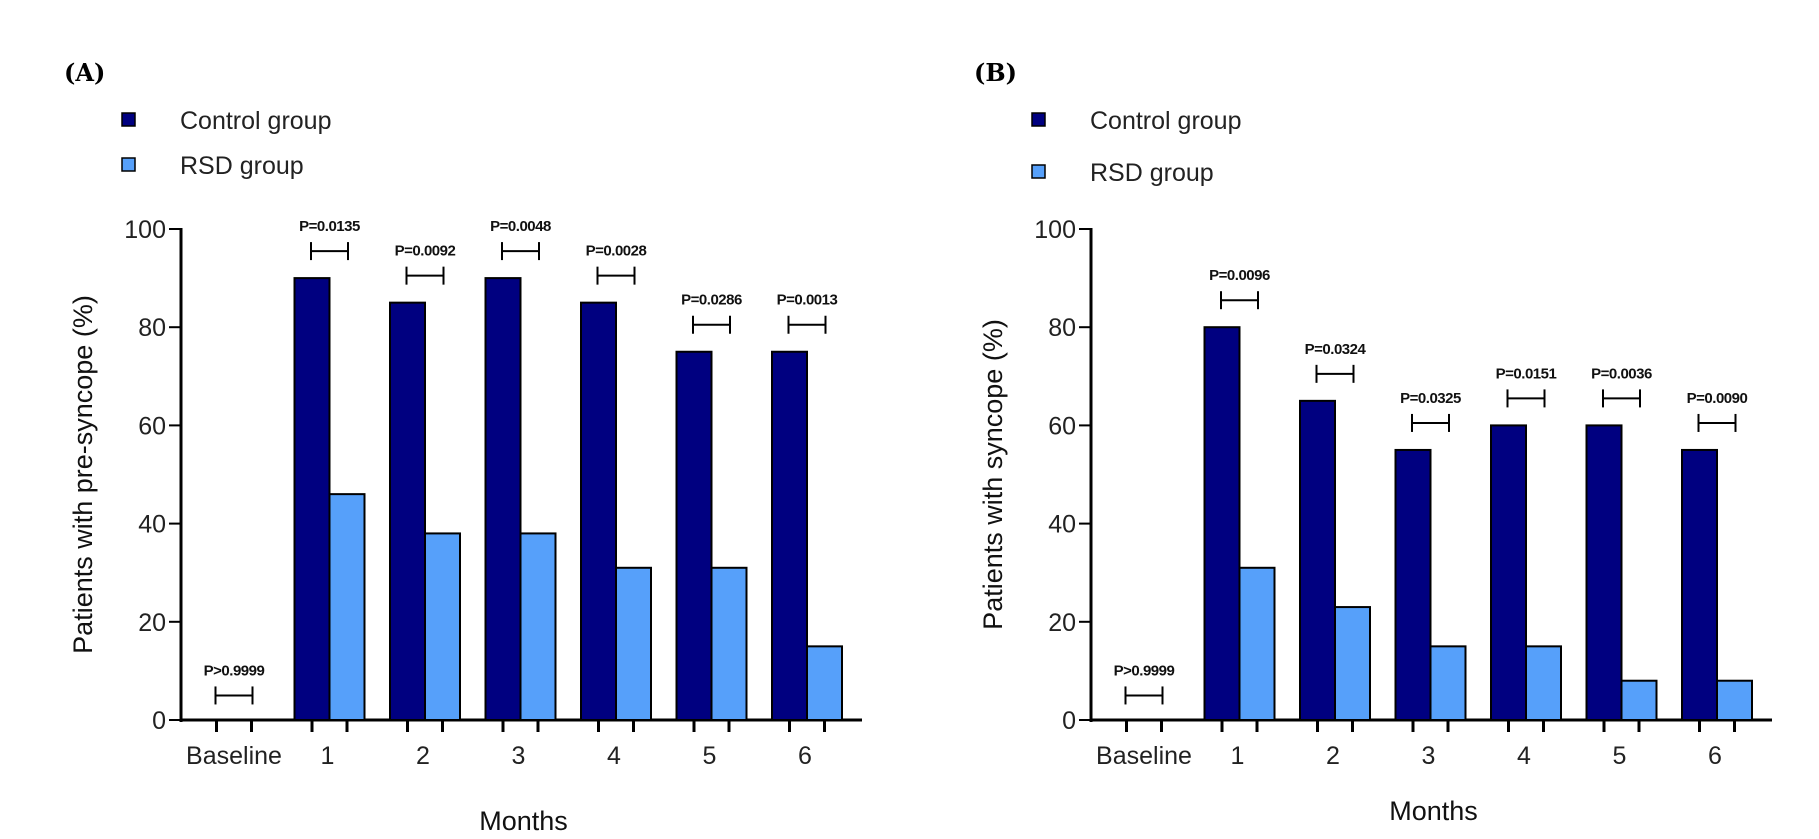 The height and width of the screenshot is (839, 1819). I want to click on y-axis-title: Patients with pre-syncope (%), so click(83, 474).